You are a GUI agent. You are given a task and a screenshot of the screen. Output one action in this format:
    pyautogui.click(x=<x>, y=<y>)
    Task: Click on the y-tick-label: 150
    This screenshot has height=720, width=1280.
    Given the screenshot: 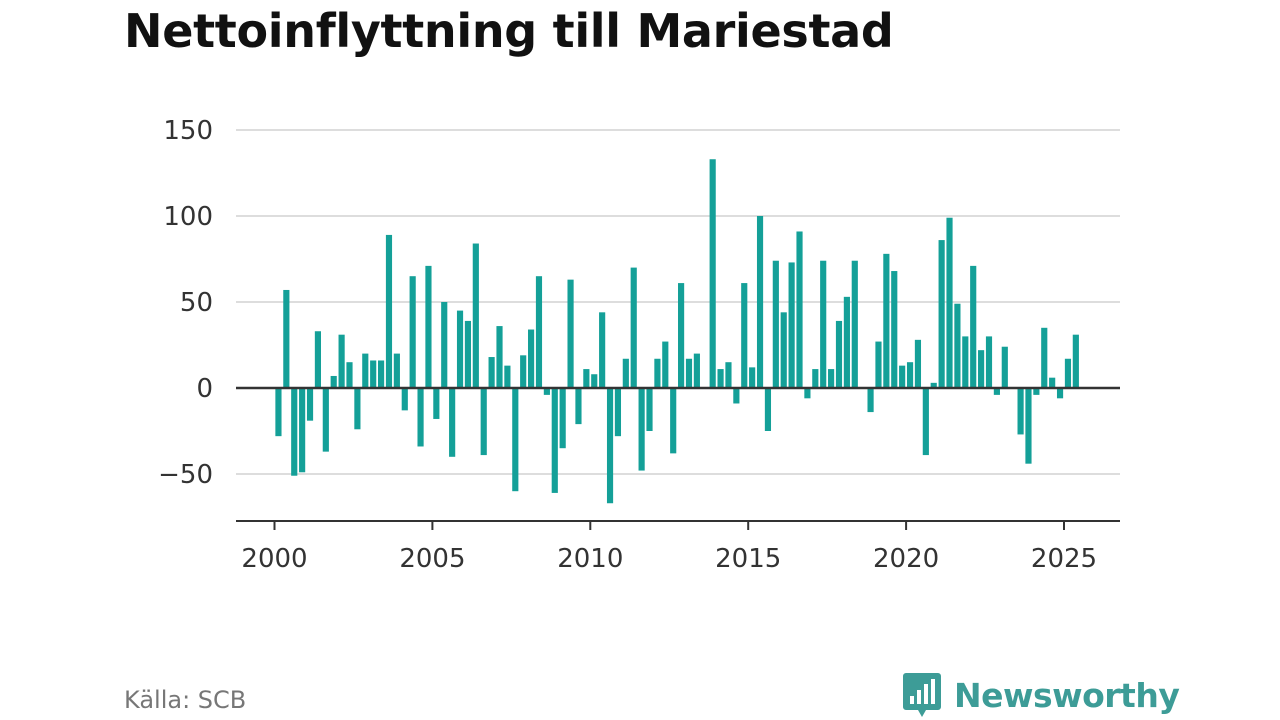 What is the action you would take?
    pyautogui.click(x=188, y=131)
    